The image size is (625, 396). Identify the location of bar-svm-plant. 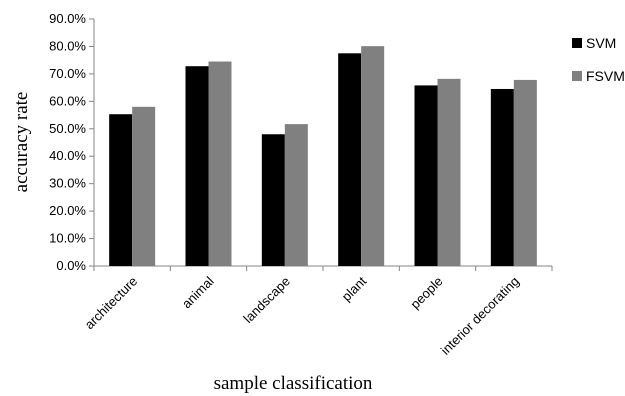
(350, 159).